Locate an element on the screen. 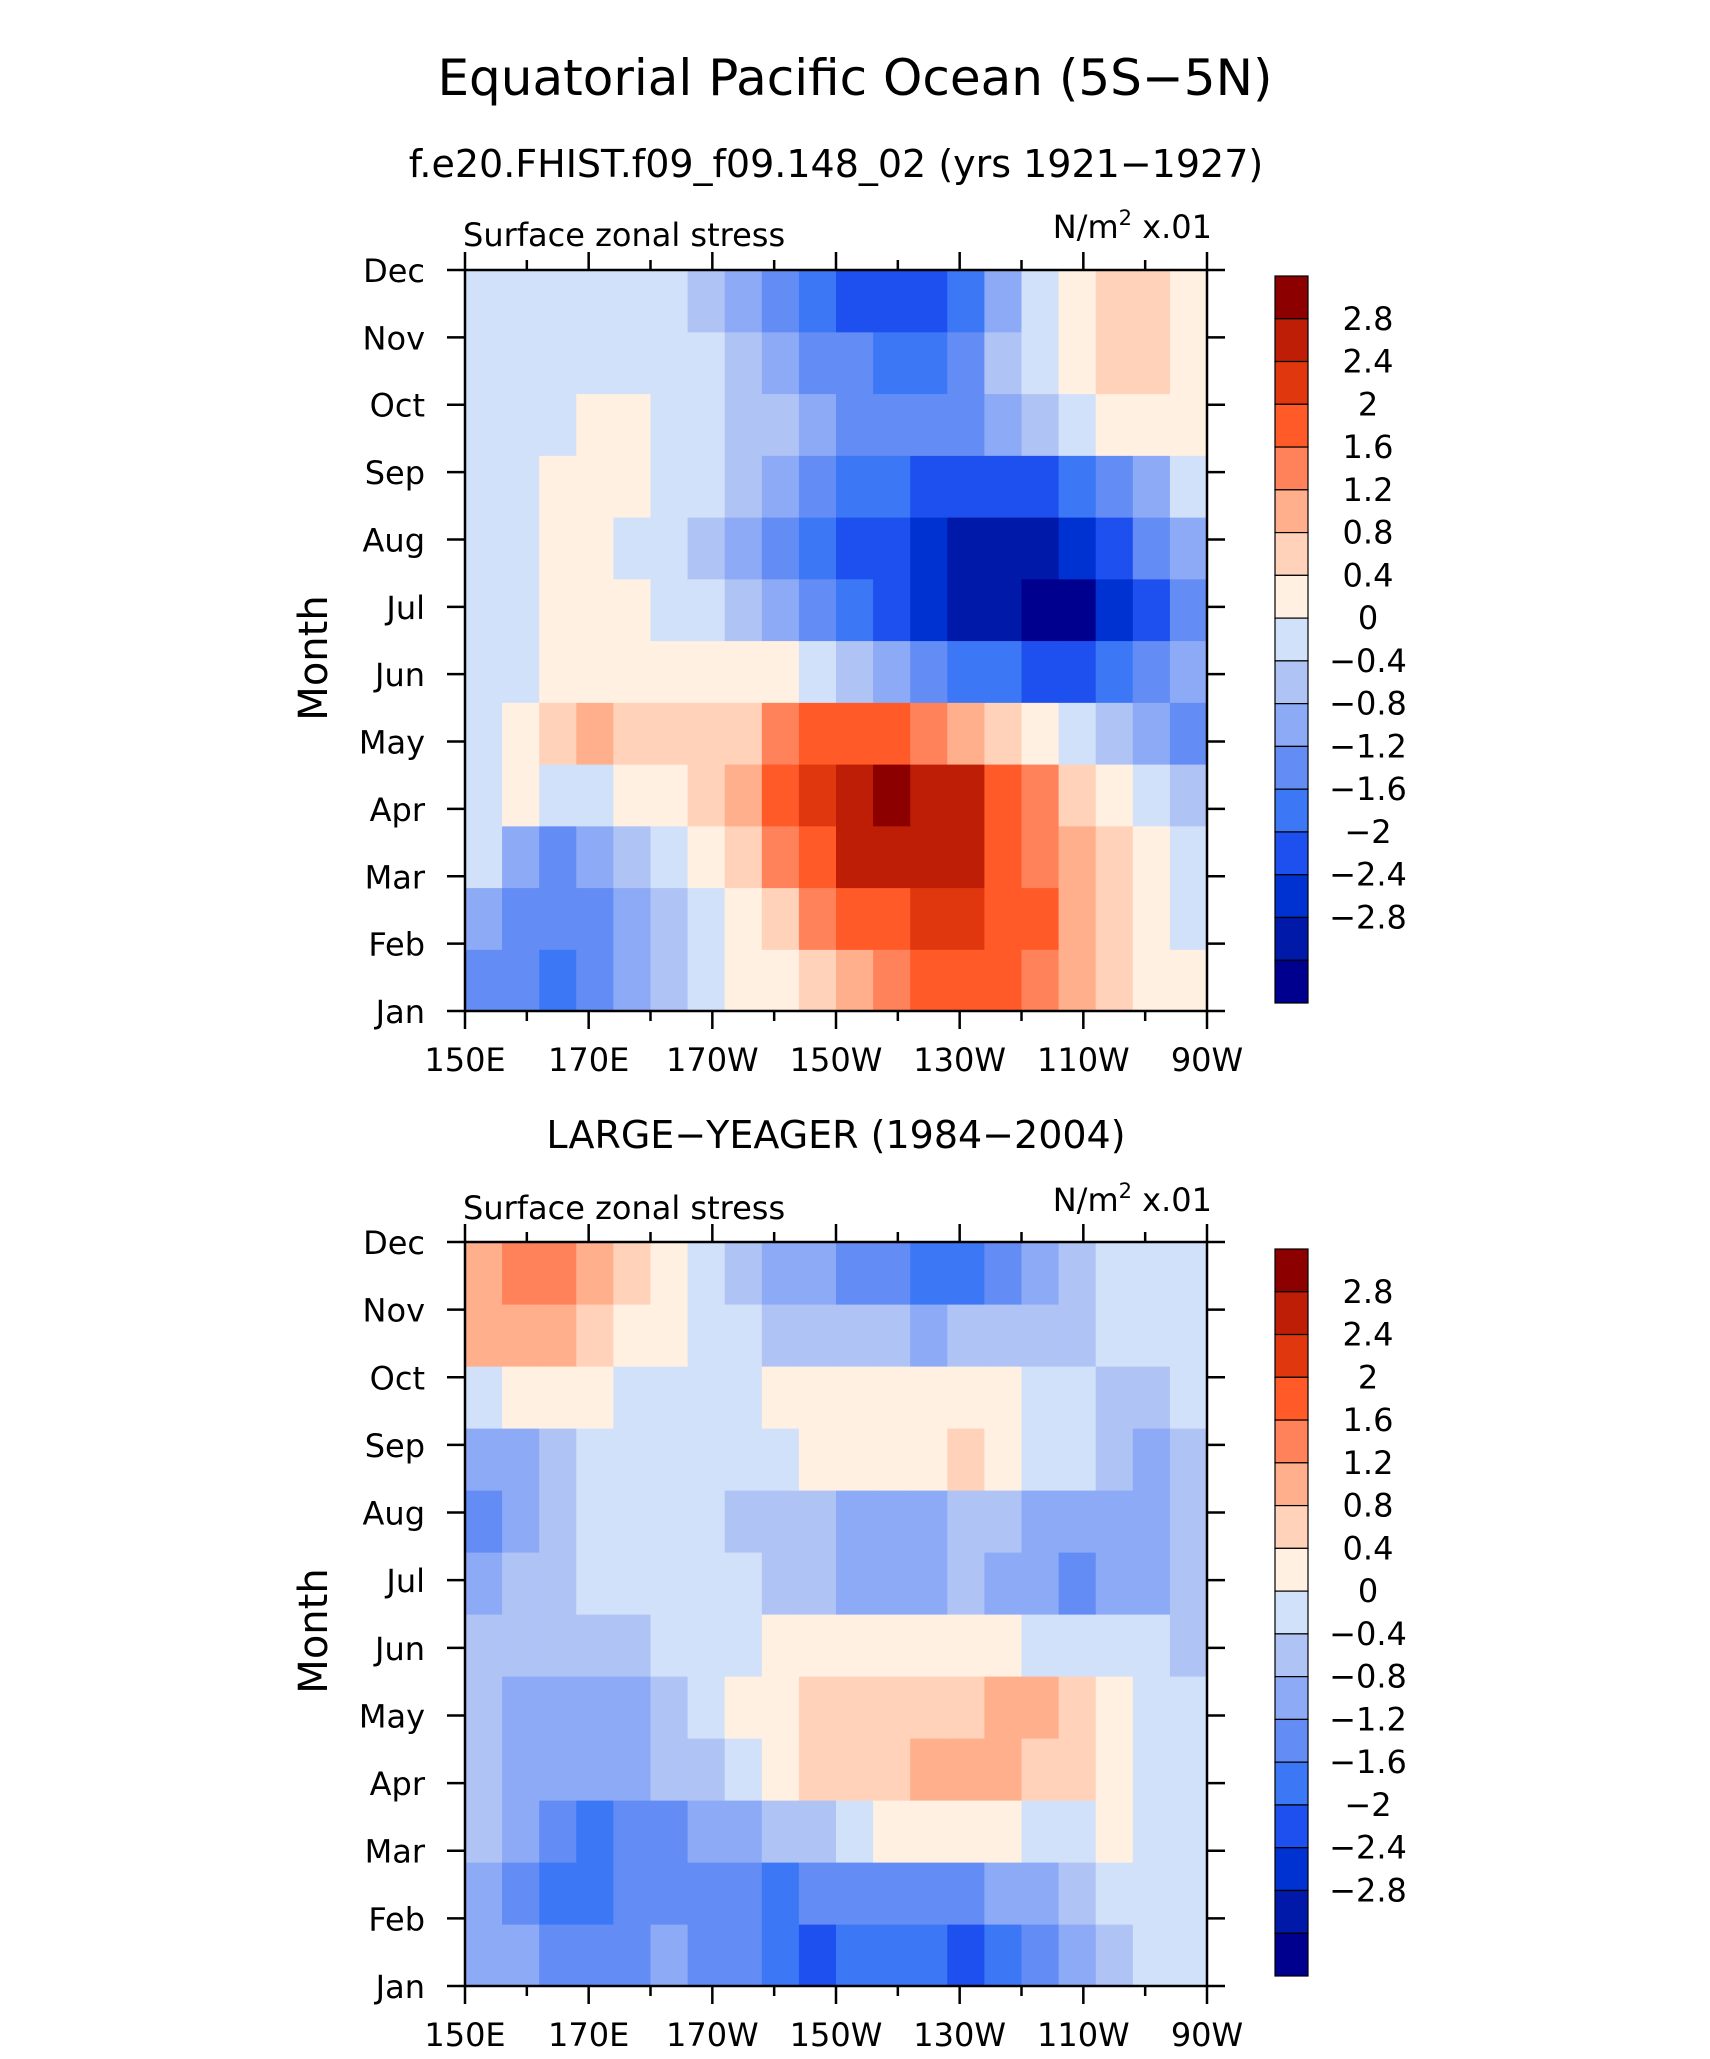 The height and width of the screenshot is (2059, 1710). y-tick-label: Apr is located at coordinates (398, 1784).